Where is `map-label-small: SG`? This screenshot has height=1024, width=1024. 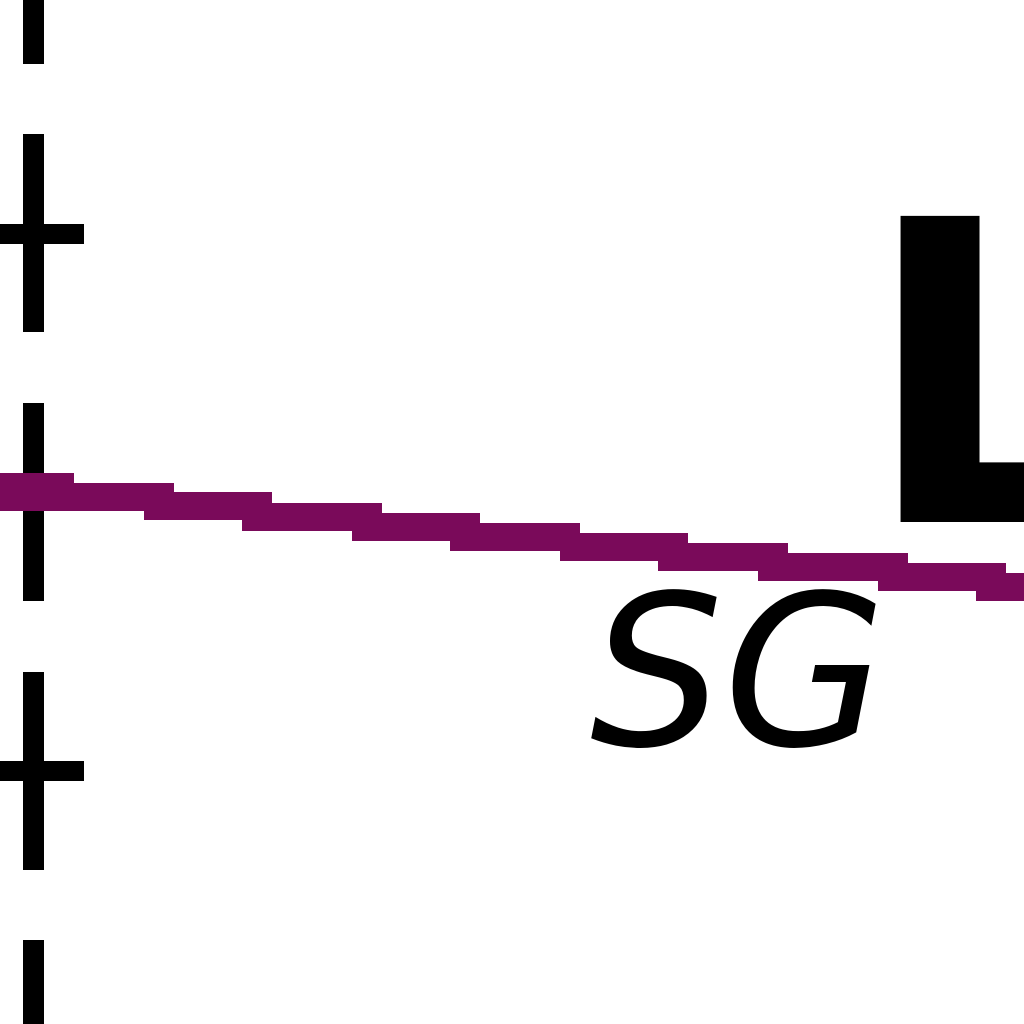 map-label-small: SG is located at coordinates (738, 672).